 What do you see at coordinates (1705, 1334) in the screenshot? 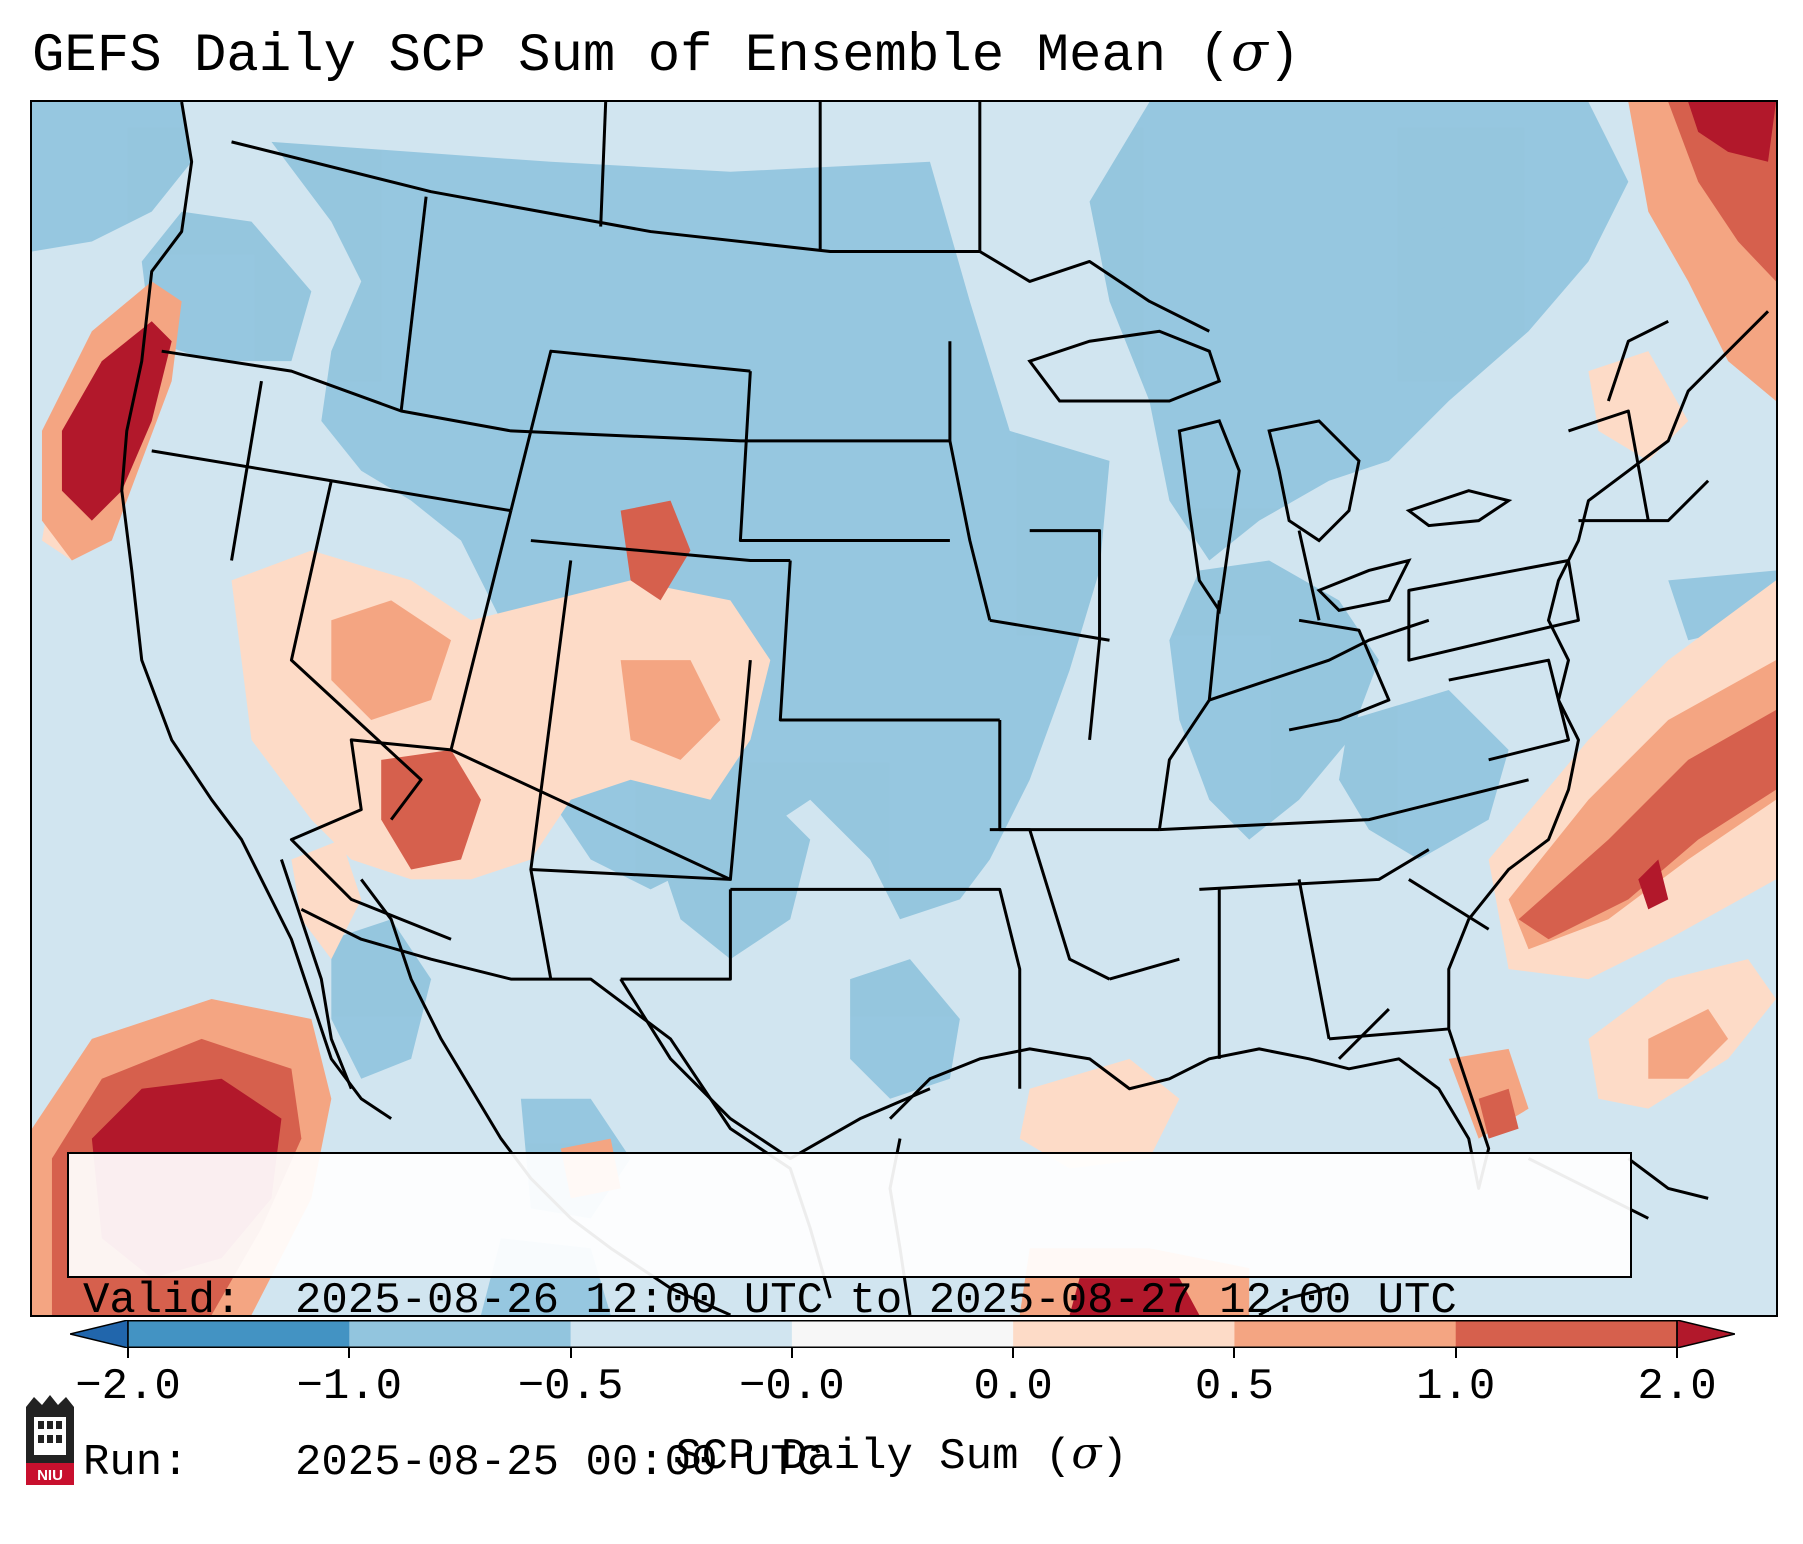
I see `colorbar-extend-max` at bounding box center [1705, 1334].